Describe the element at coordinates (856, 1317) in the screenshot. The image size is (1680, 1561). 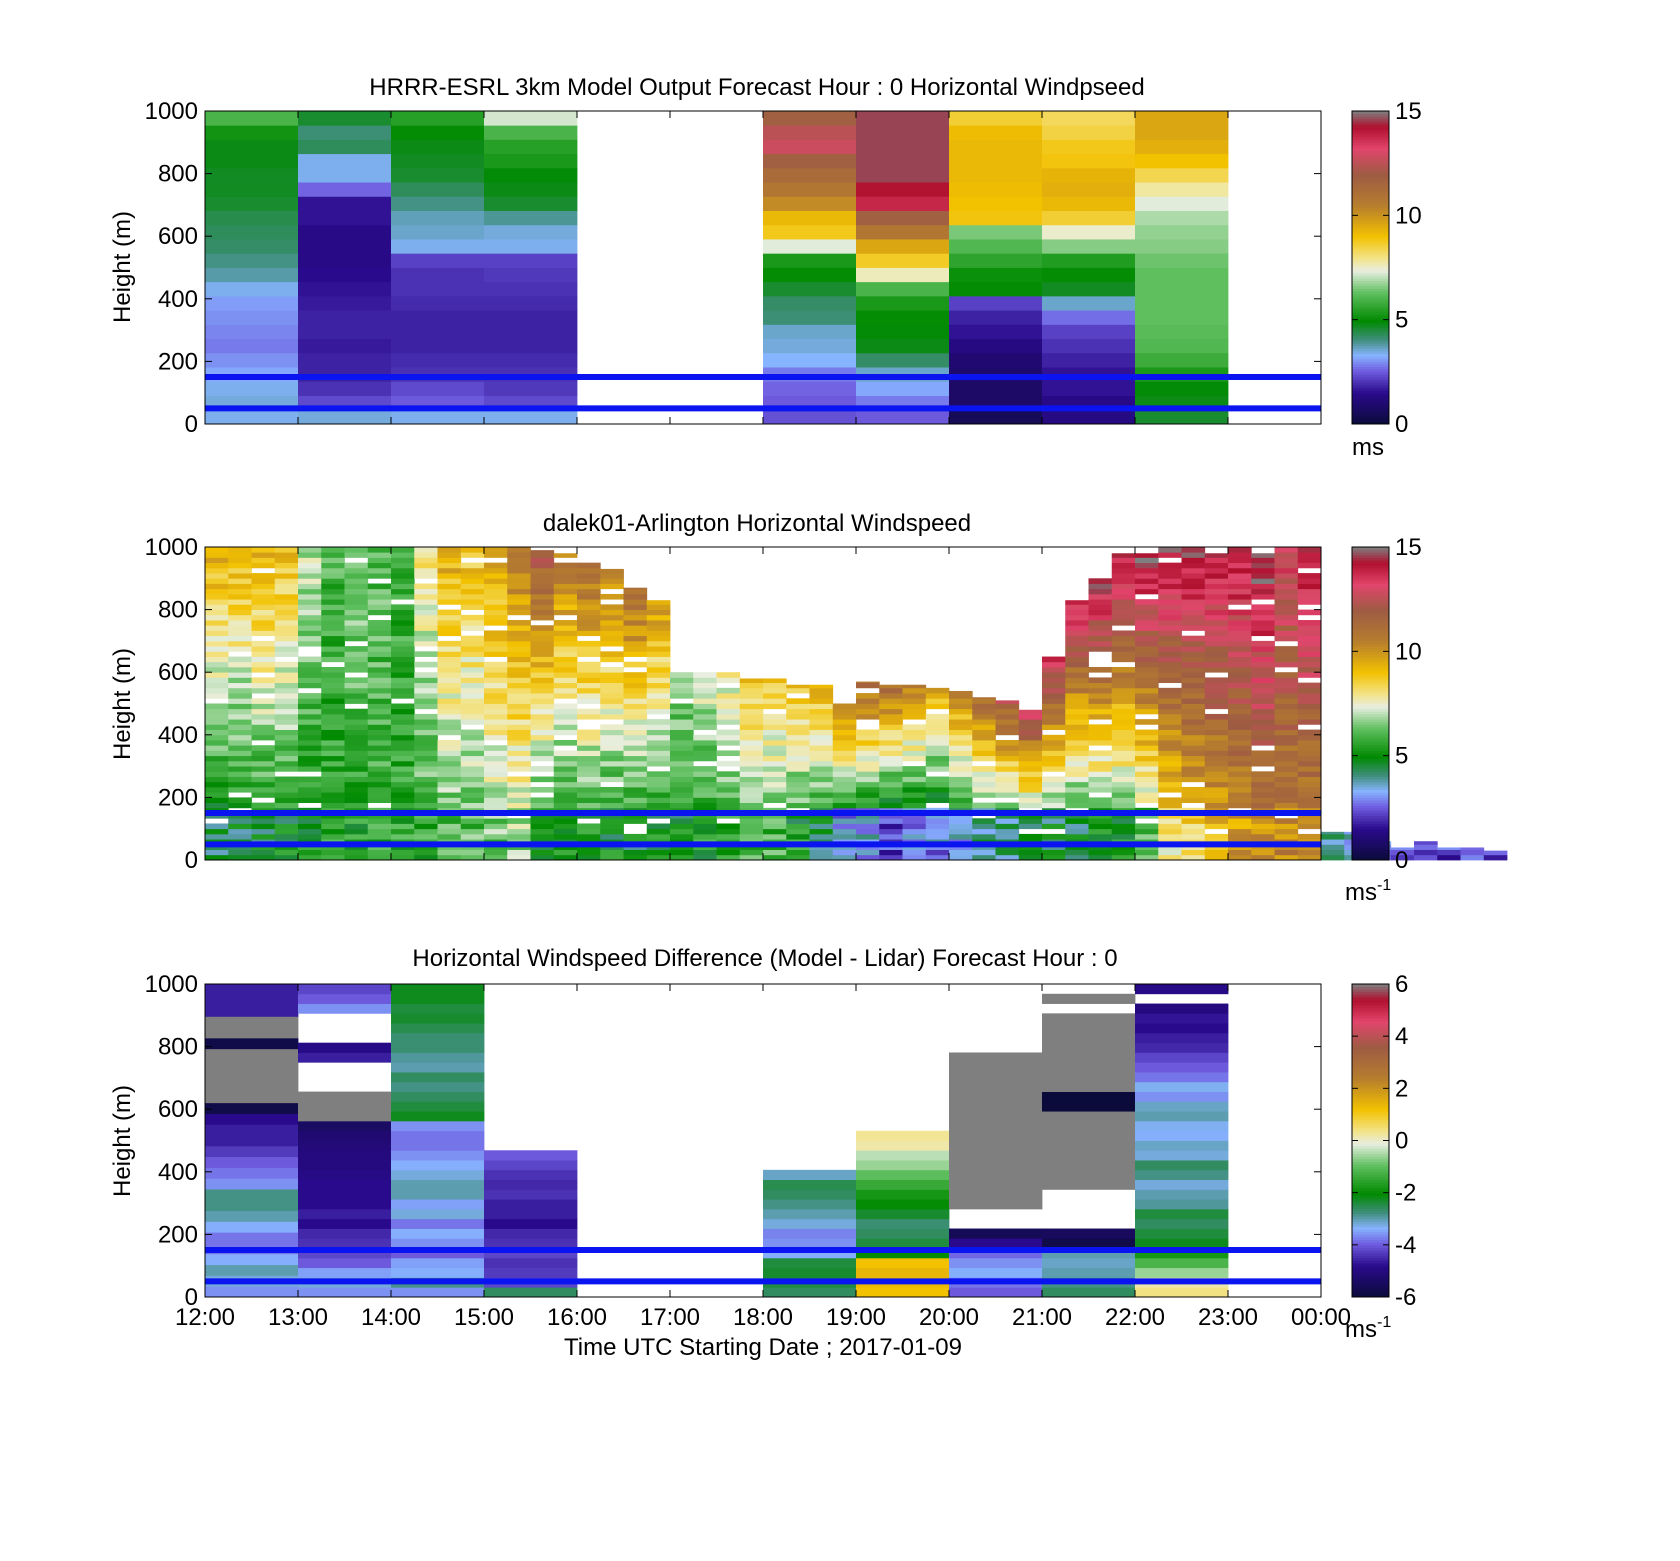
I see `x-tick-label: 19:00` at that location.